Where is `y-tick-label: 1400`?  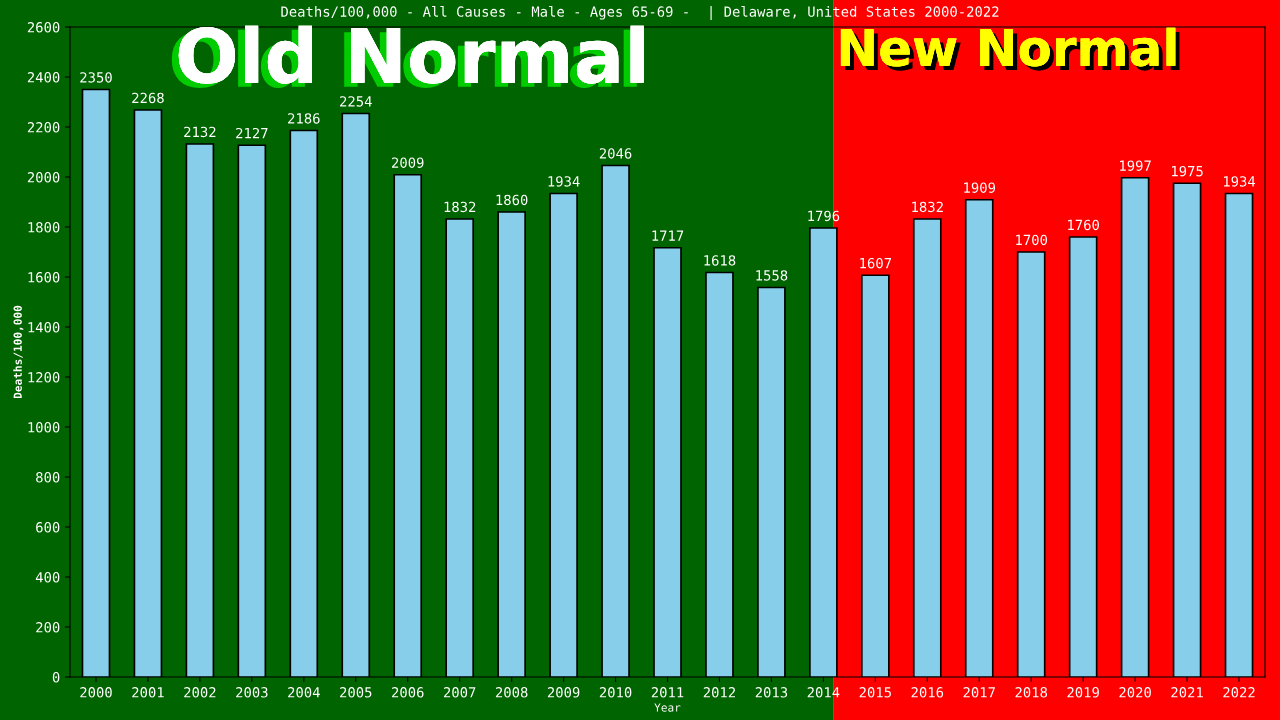
y-tick-label: 1400 is located at coordinates (44, 327).